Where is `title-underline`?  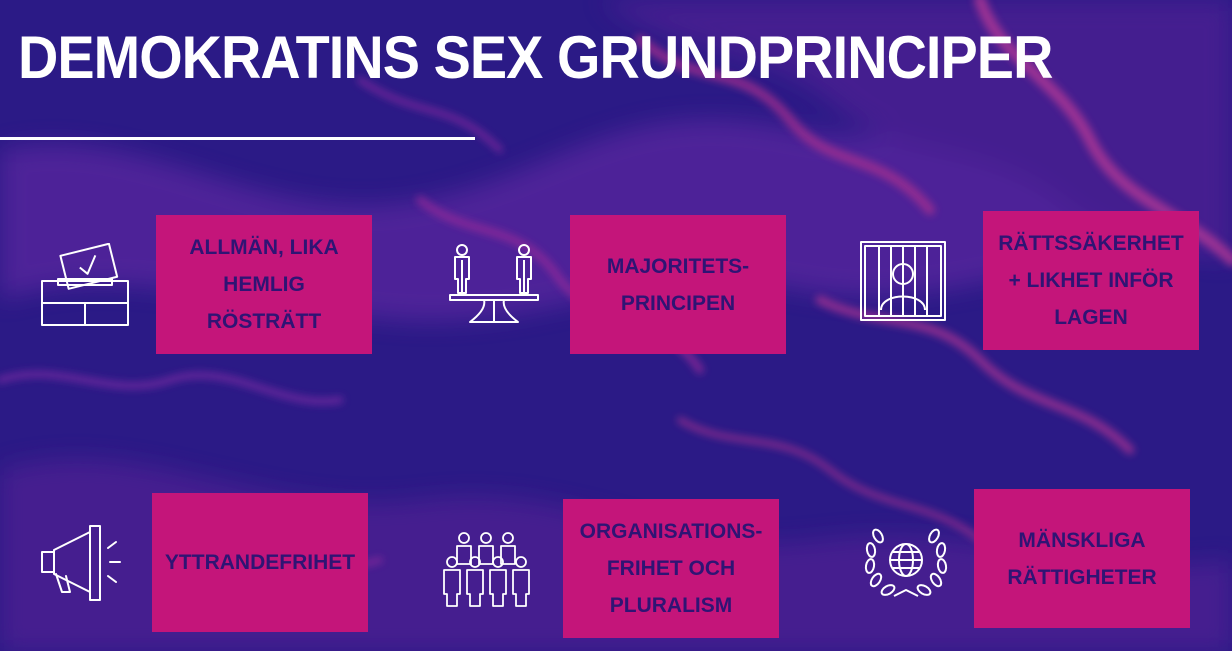 title-underline is located at coordinates (237, 138).